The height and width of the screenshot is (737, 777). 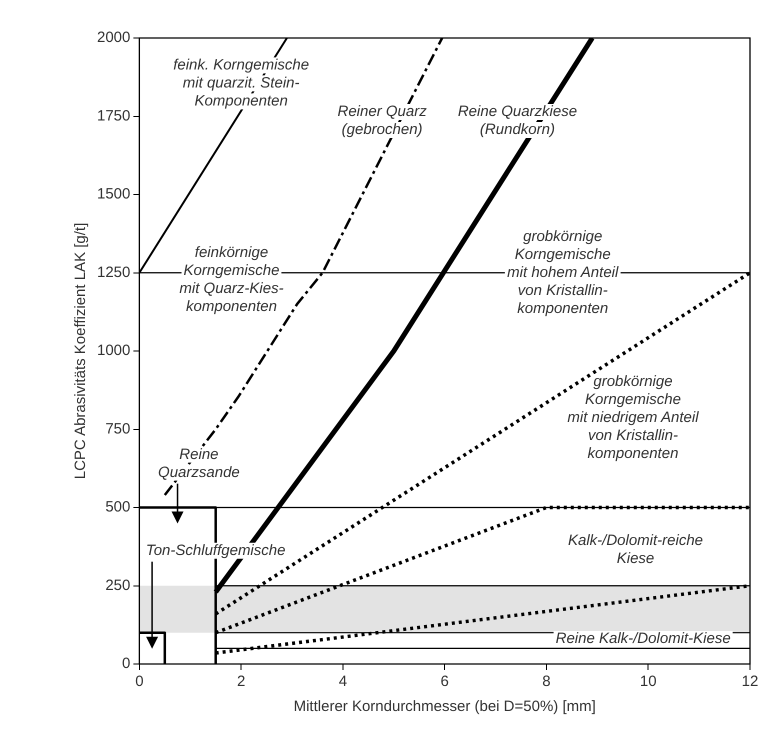 I want to click on y-tick-label: 1250, so click(x=113, y=272).